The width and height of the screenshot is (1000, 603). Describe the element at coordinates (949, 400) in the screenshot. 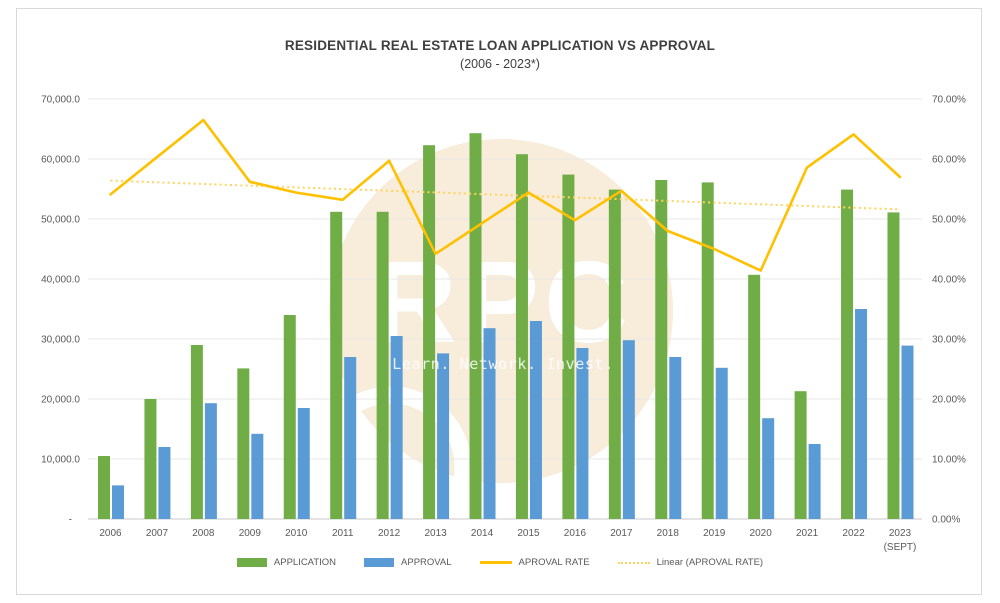

I see `right-axis-tick-label: 20.00%` at that location.